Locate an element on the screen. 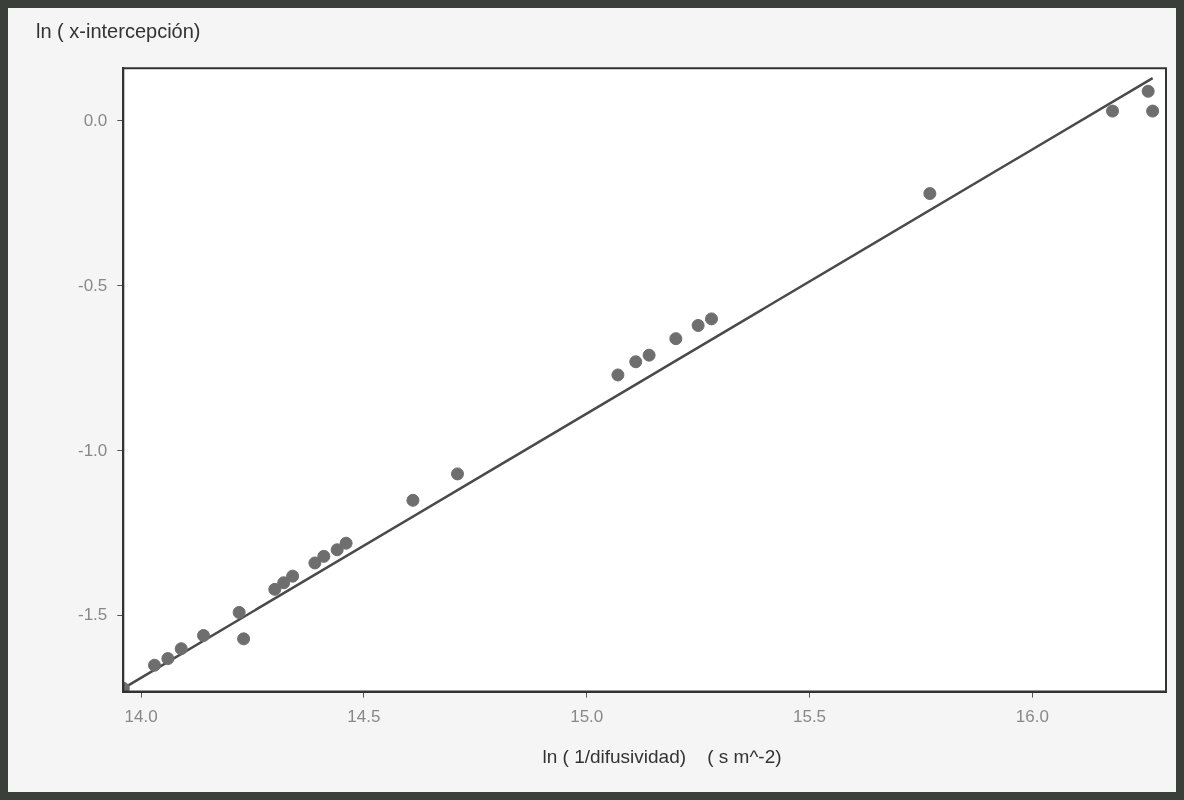  y-tick-label: -1.5 is located at coordinates (93, 615).